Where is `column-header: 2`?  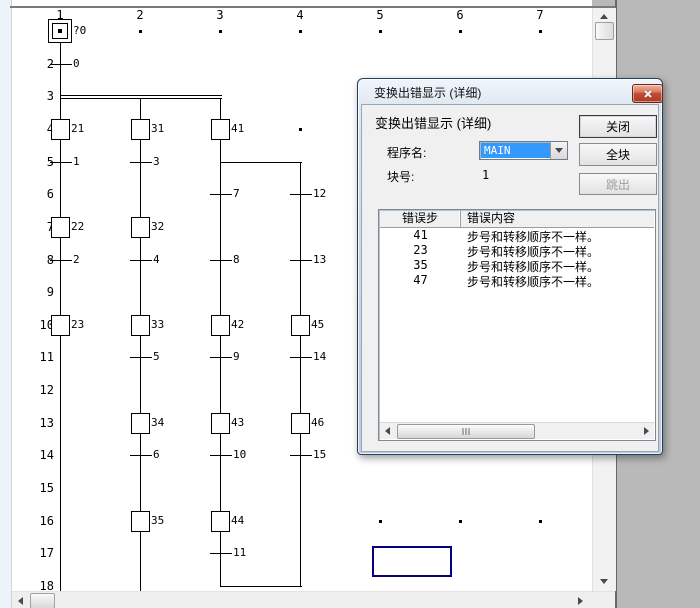
column-header: 2 is located at coordinates (140, 15).